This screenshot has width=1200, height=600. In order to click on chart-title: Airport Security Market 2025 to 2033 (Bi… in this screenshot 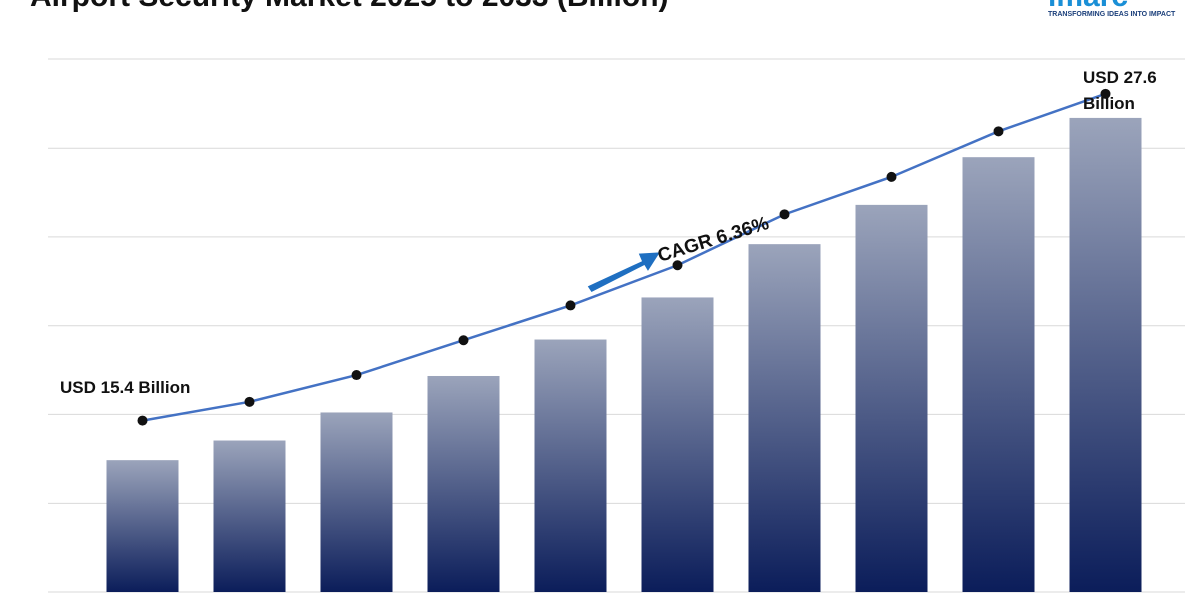, I will do `click(349, 6)`.